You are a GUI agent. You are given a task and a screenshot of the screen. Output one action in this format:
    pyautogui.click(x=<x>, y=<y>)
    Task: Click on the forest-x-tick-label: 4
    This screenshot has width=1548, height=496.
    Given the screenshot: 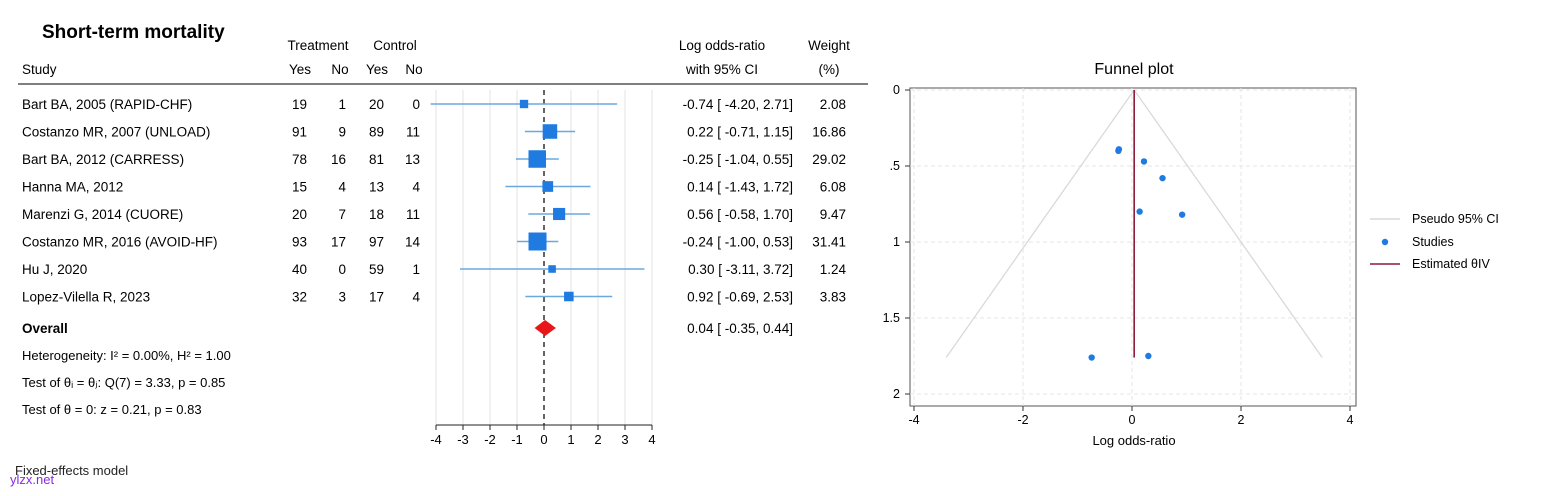 What is the action you would take?
    pyautogui.click(x=651, y=439)
    